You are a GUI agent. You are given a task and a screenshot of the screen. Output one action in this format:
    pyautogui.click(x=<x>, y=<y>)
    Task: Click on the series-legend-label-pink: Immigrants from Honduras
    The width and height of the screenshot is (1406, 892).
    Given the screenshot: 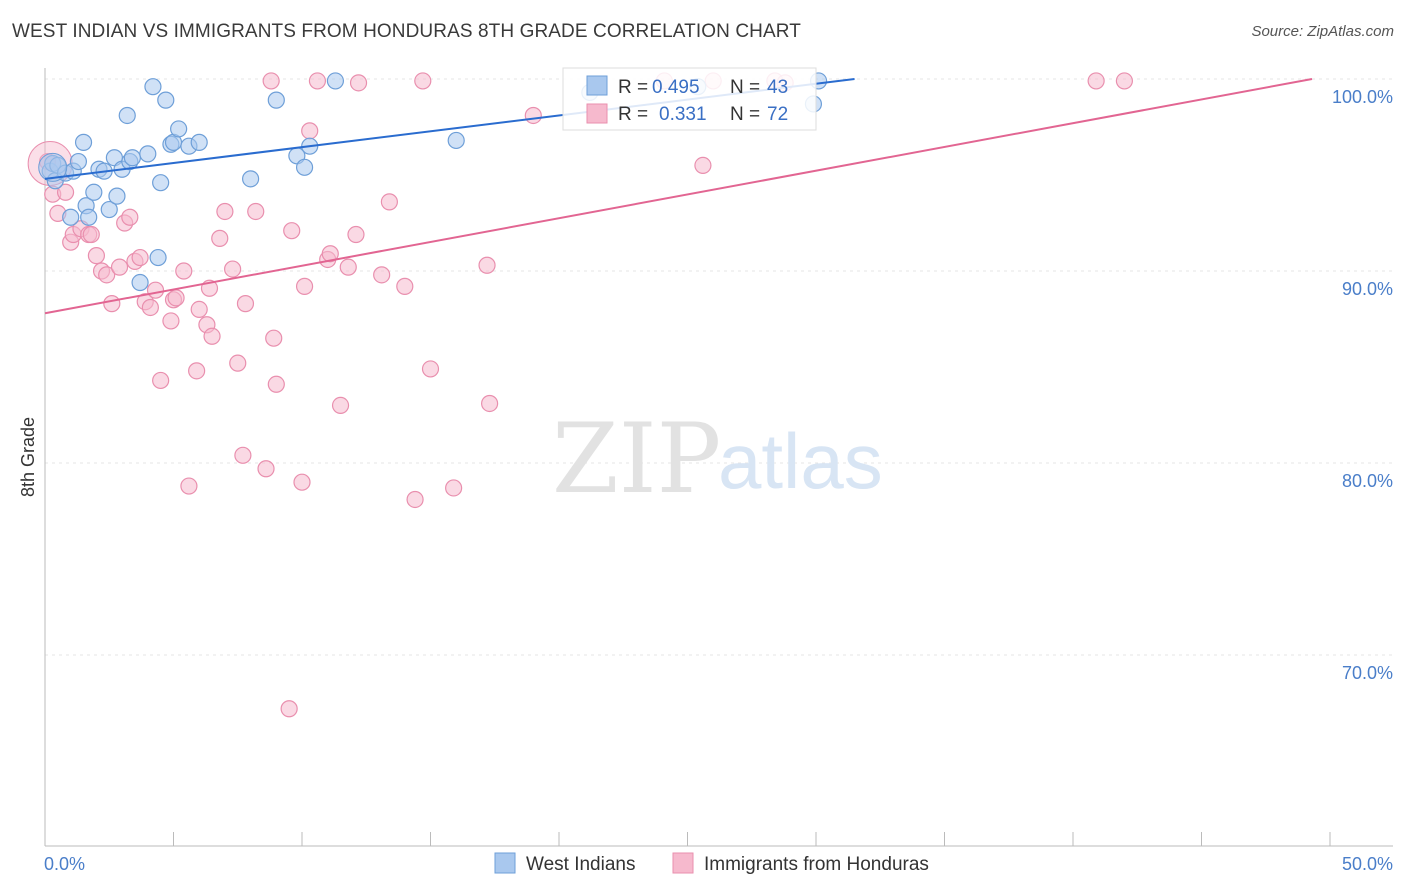 What is the action you would take?
    pyautogui.click(x=816, y=864)
    